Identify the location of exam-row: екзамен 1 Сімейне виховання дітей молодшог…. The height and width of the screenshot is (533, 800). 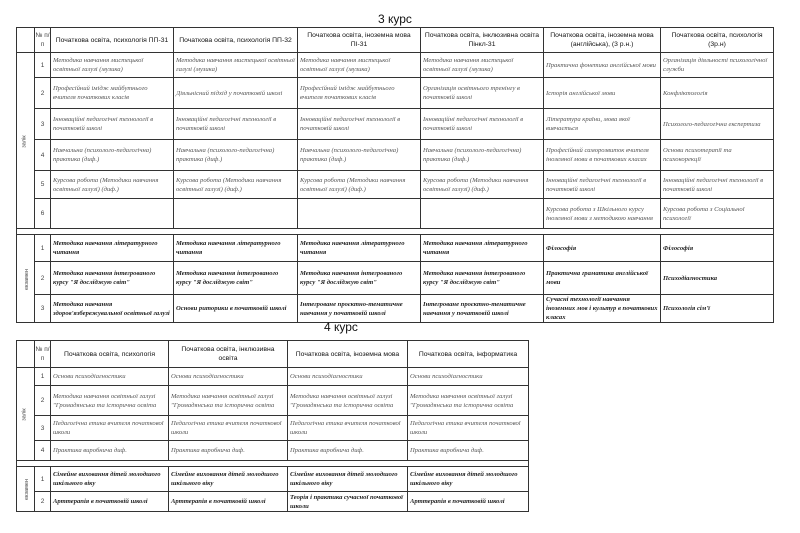
(272, 489).